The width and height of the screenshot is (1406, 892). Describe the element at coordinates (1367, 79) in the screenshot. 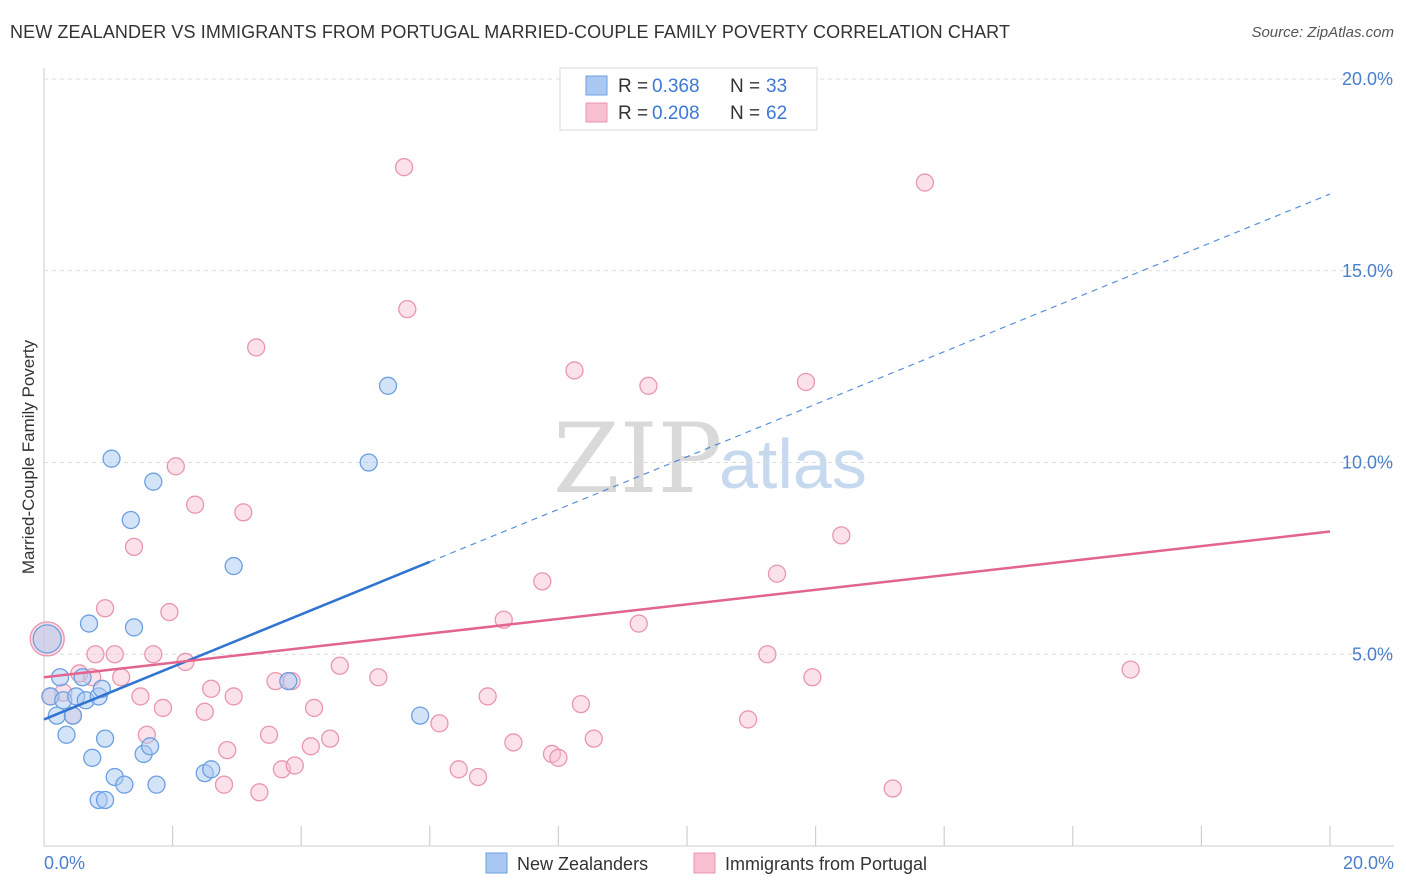

I see `y-tick-label-3: 20.0%` at that location.